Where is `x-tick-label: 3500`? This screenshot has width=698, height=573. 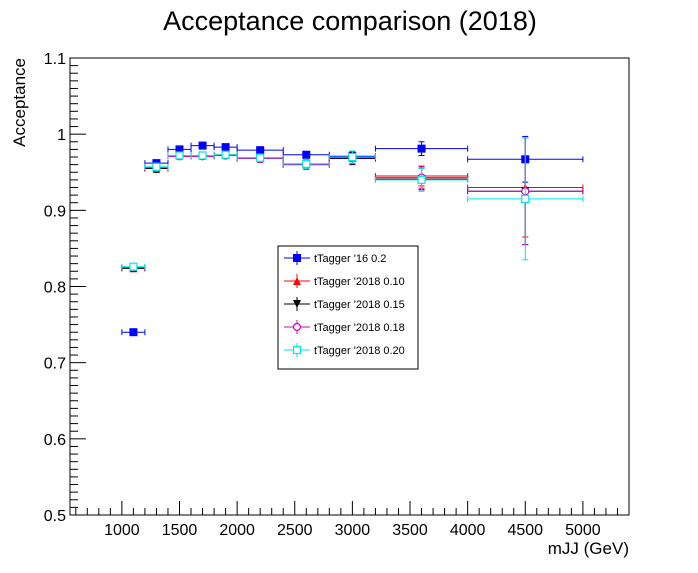 x-tick-label: 3500 is located at coordinates (410, 530).